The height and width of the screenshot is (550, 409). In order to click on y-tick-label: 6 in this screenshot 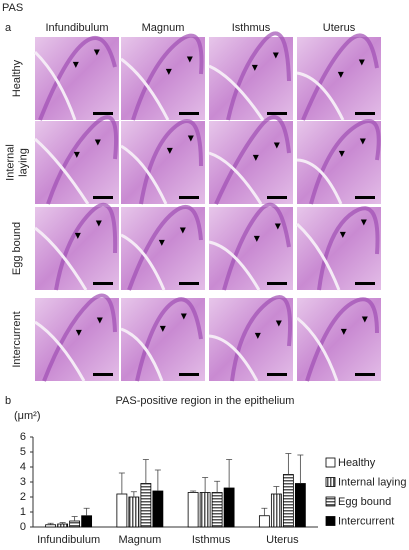, I will do `click(23, 437)`.